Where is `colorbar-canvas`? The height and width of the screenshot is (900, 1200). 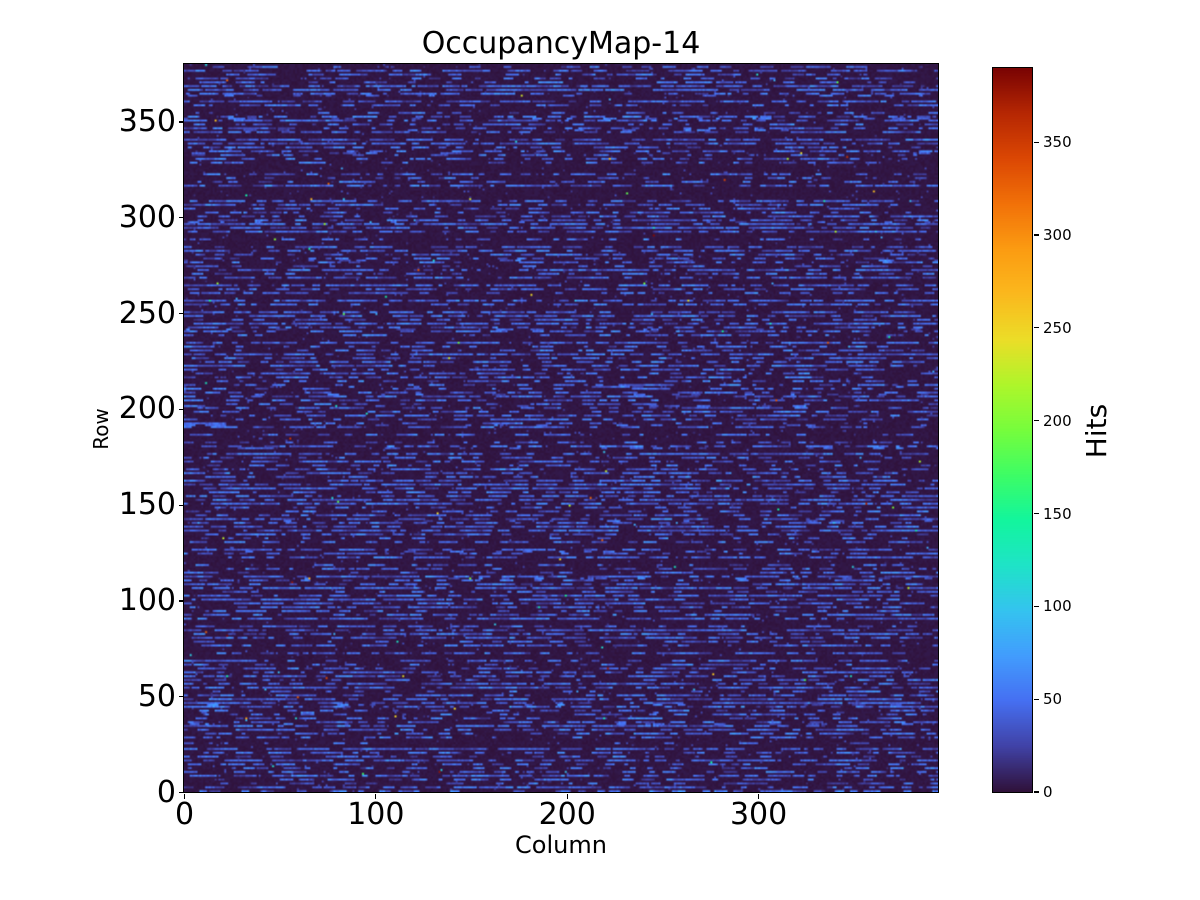
colorbar-canvas is located at coordinates (1012, 429).